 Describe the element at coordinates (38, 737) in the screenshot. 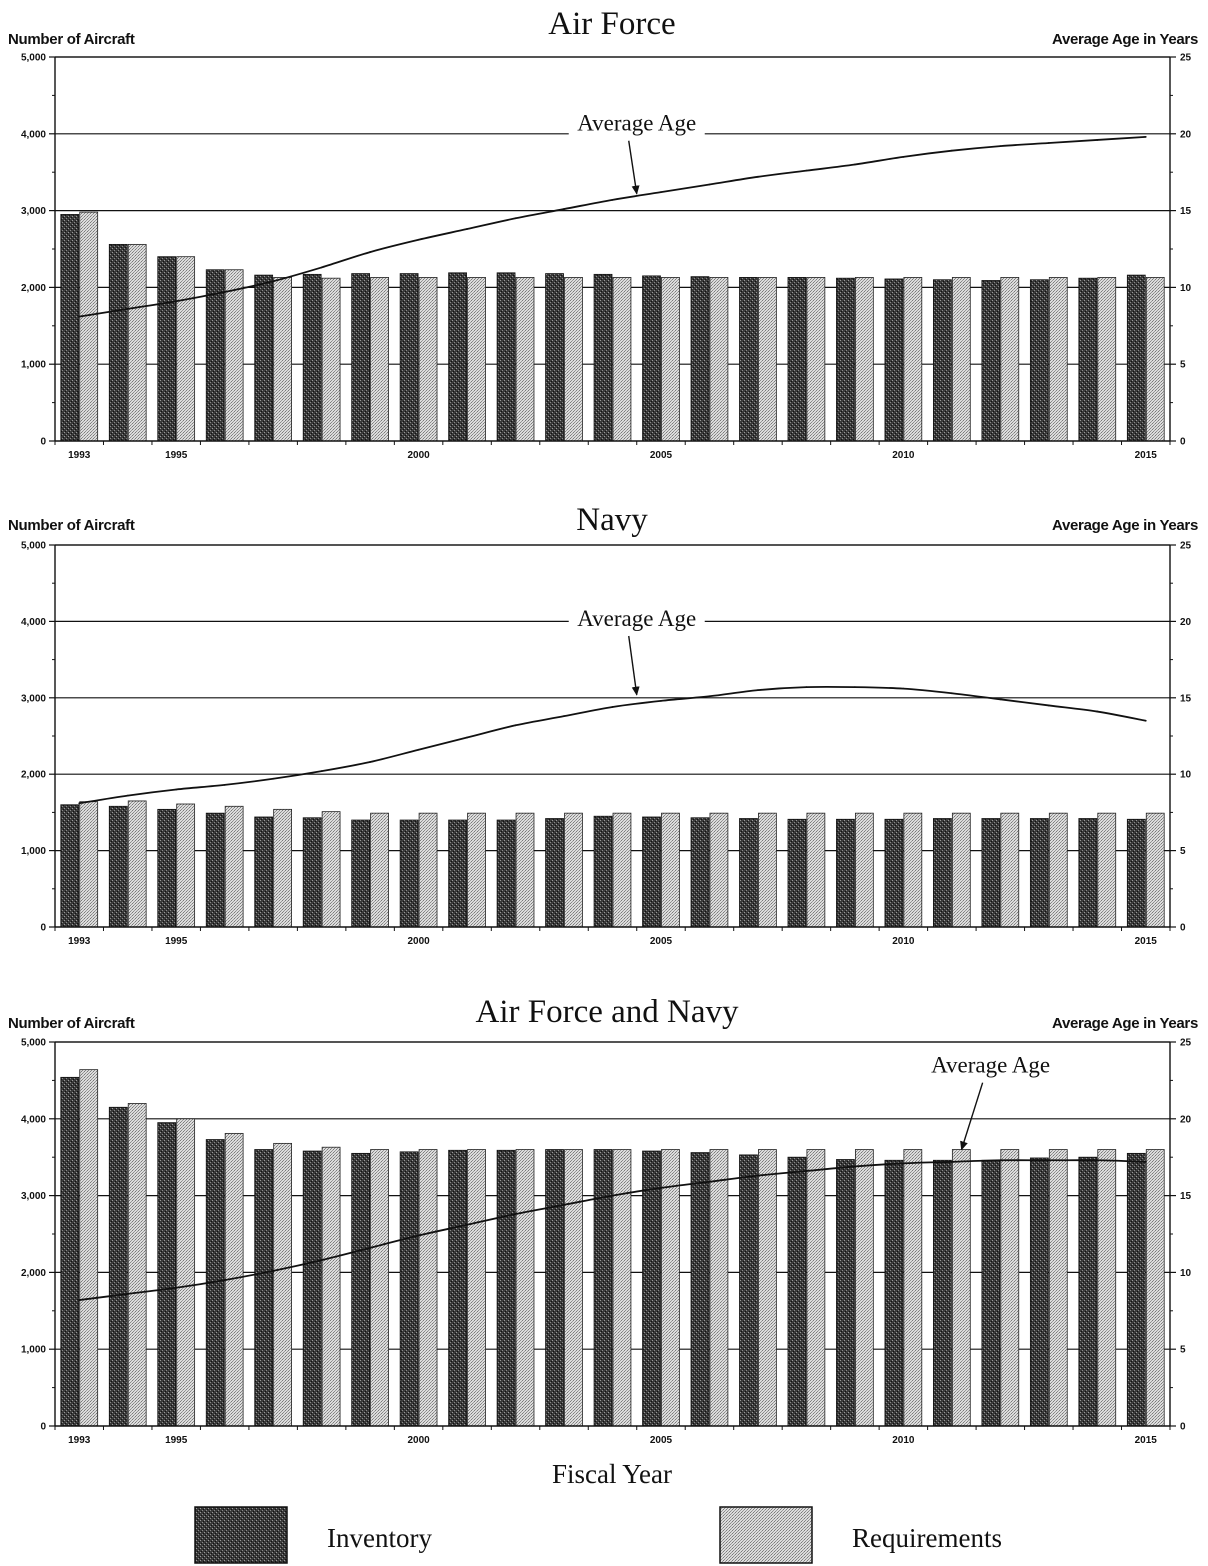

I see `y-ticks-left: 0 1,000 2,000 3,000 4,000 5,000` at that location.